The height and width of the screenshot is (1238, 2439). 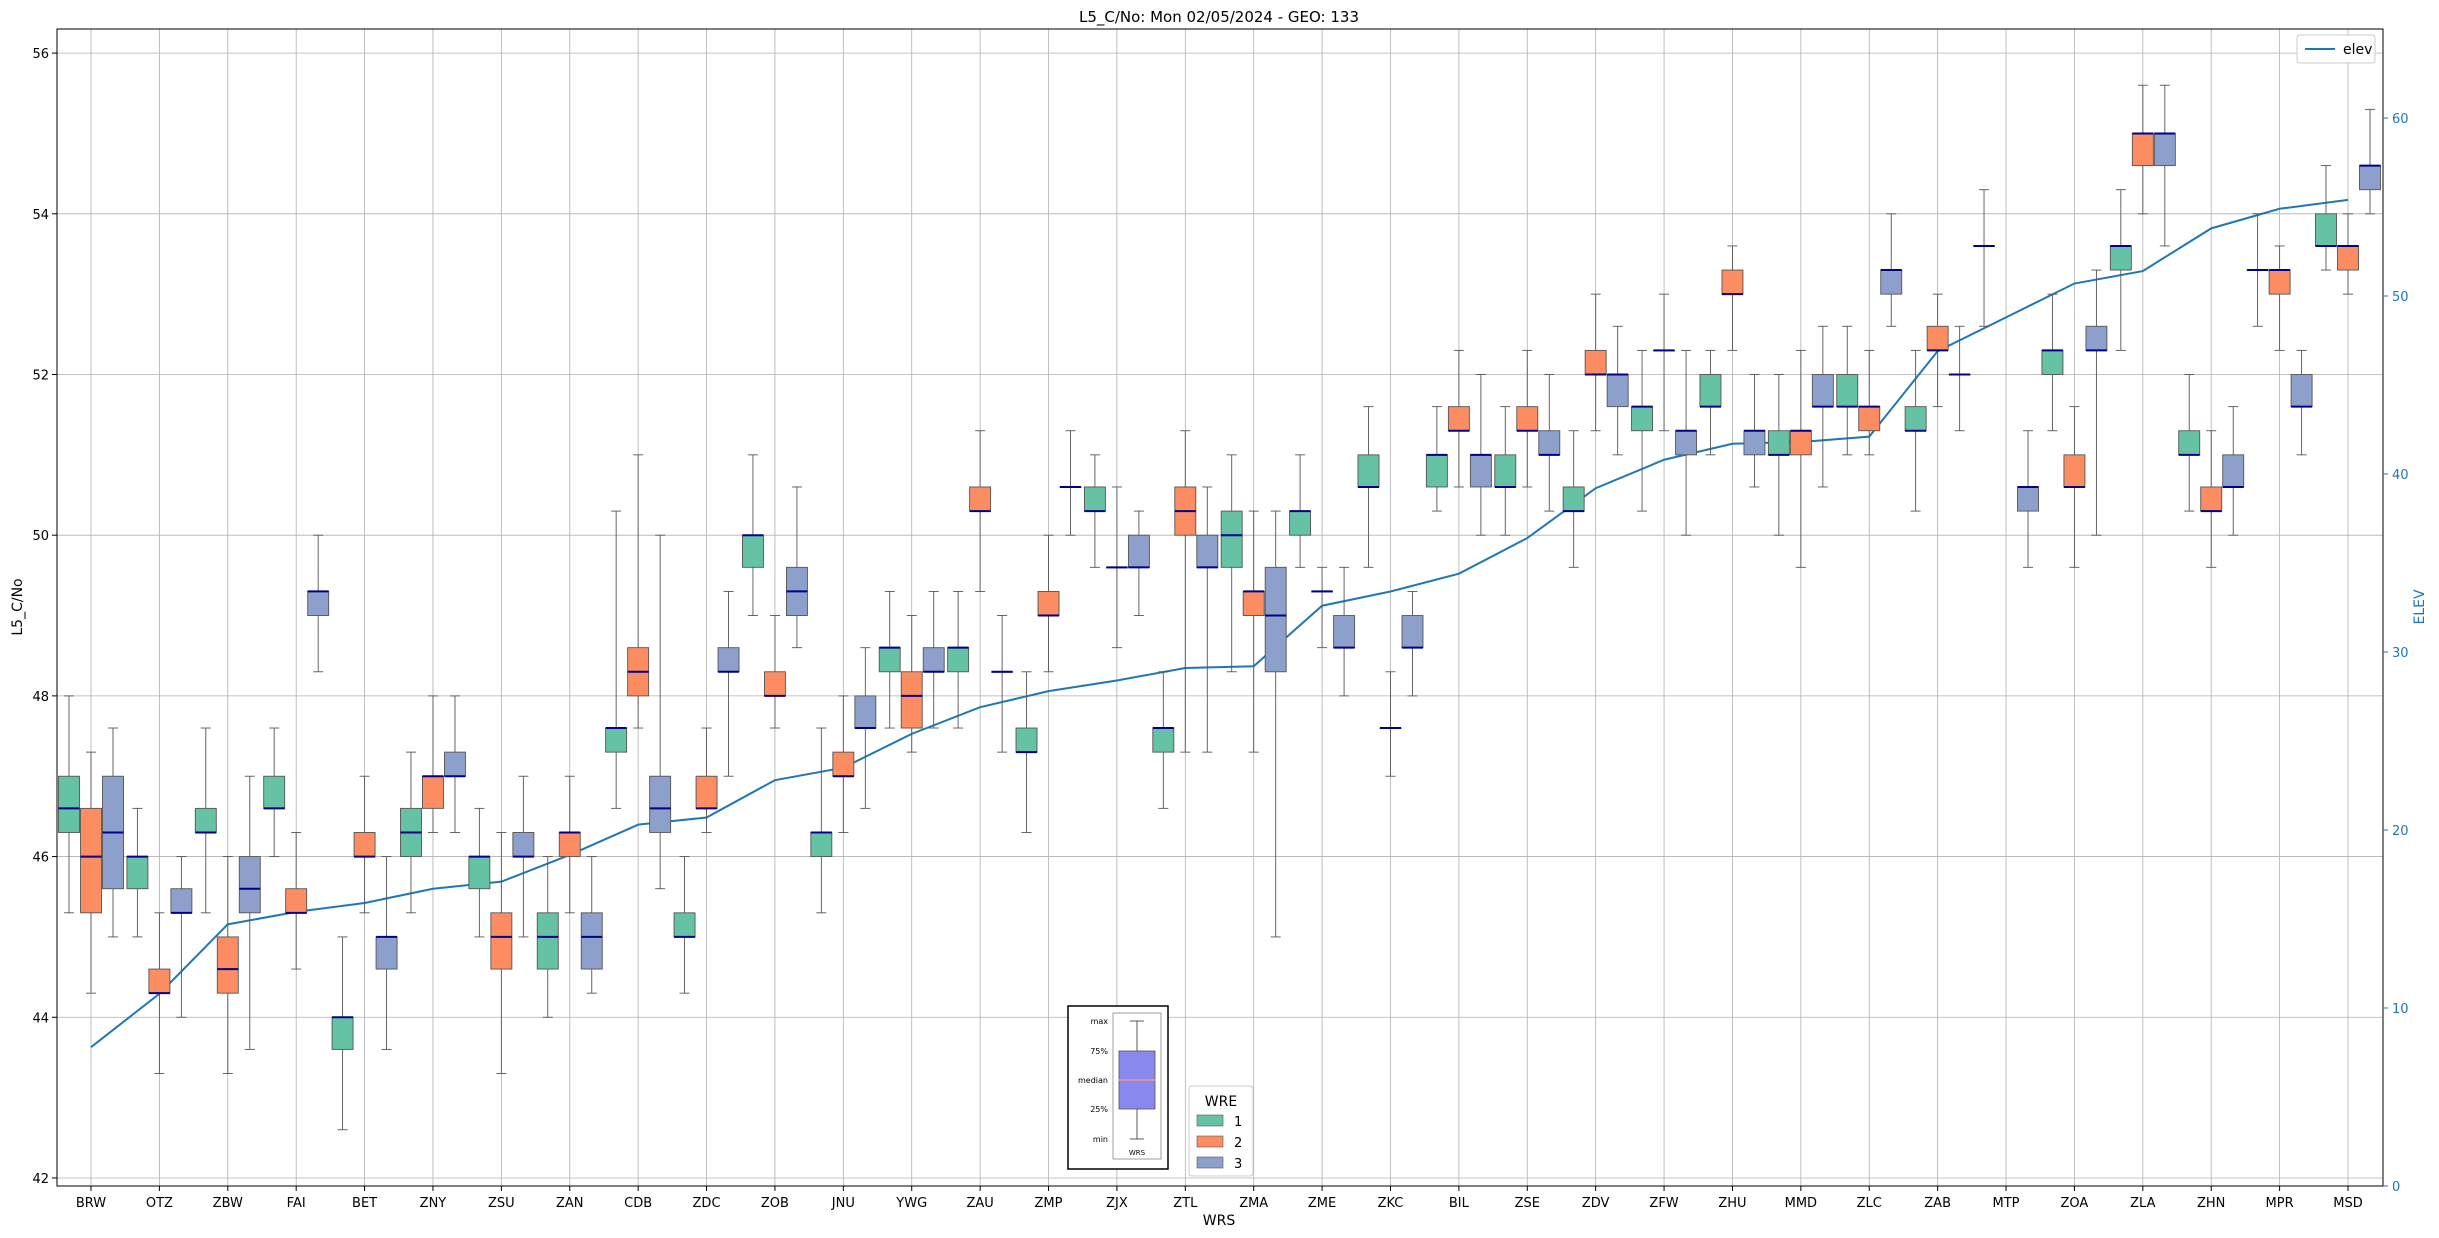 I want to click on x-tick-label: ZLC, so click(x=1869, y=1203).